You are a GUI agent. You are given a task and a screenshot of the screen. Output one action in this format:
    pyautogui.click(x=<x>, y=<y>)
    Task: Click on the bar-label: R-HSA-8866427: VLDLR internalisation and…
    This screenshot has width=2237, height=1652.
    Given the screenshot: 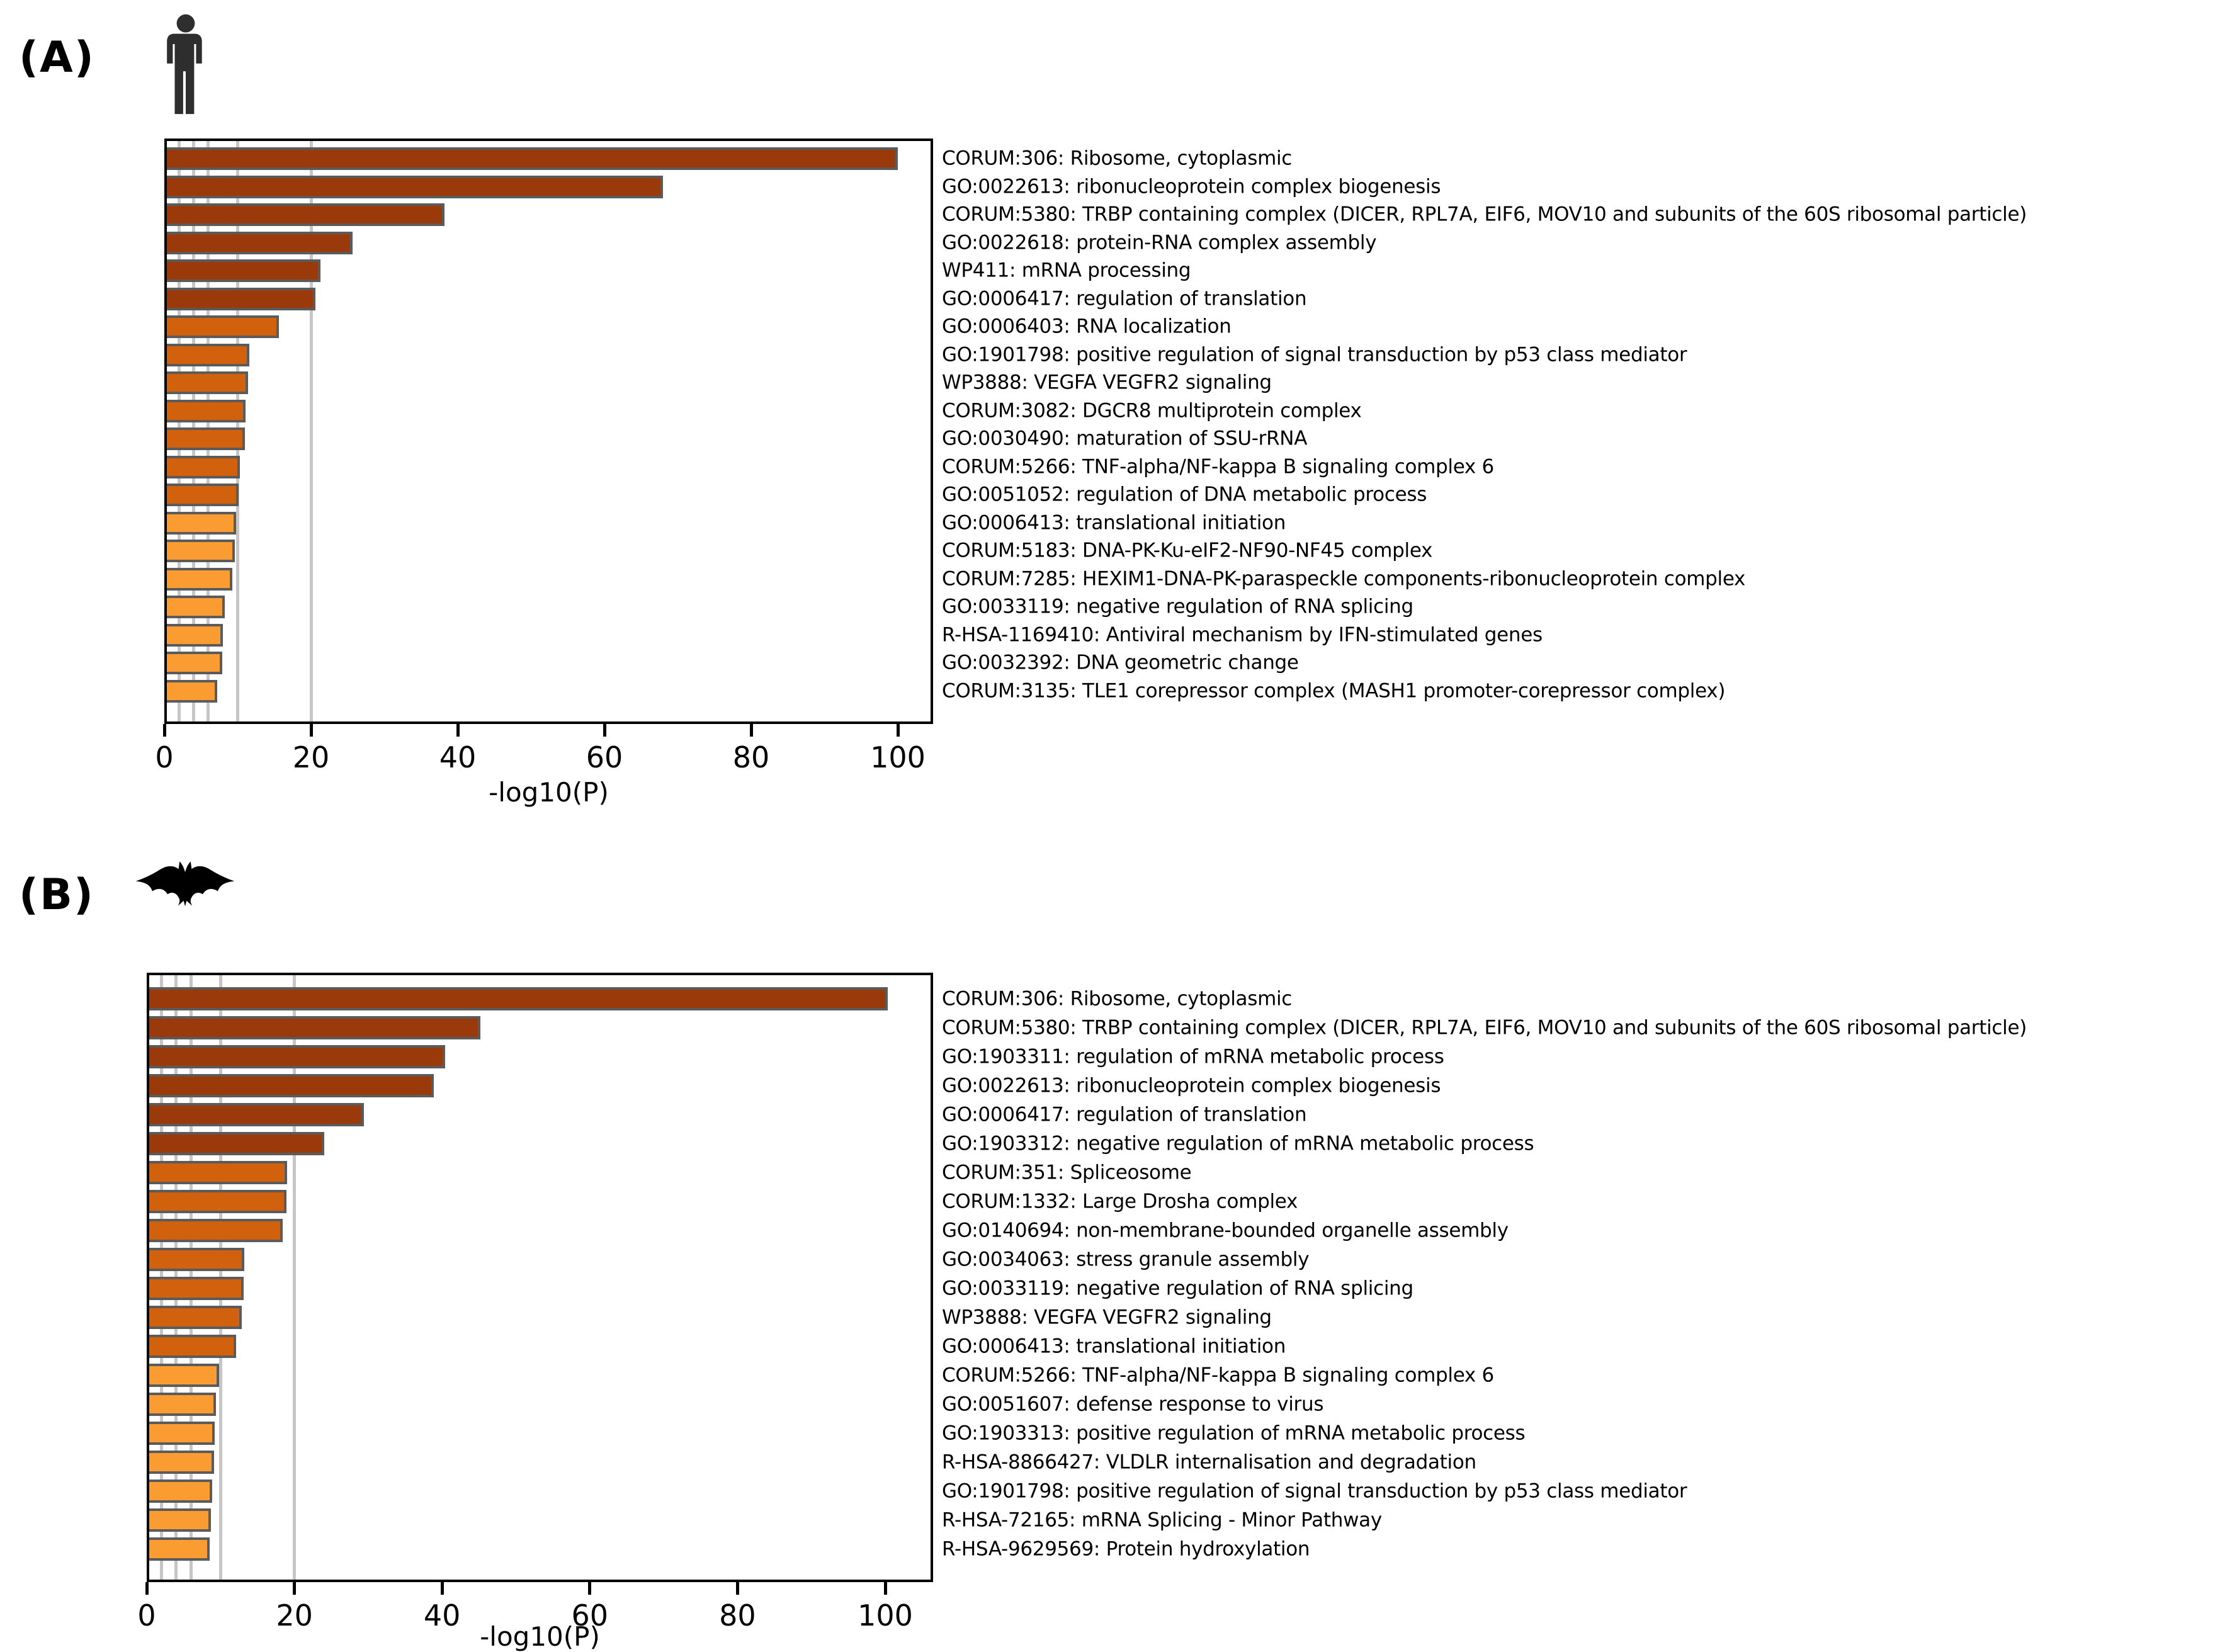 What is the action you would take?
    pyautogui.click(x=1209, y=1462)
    